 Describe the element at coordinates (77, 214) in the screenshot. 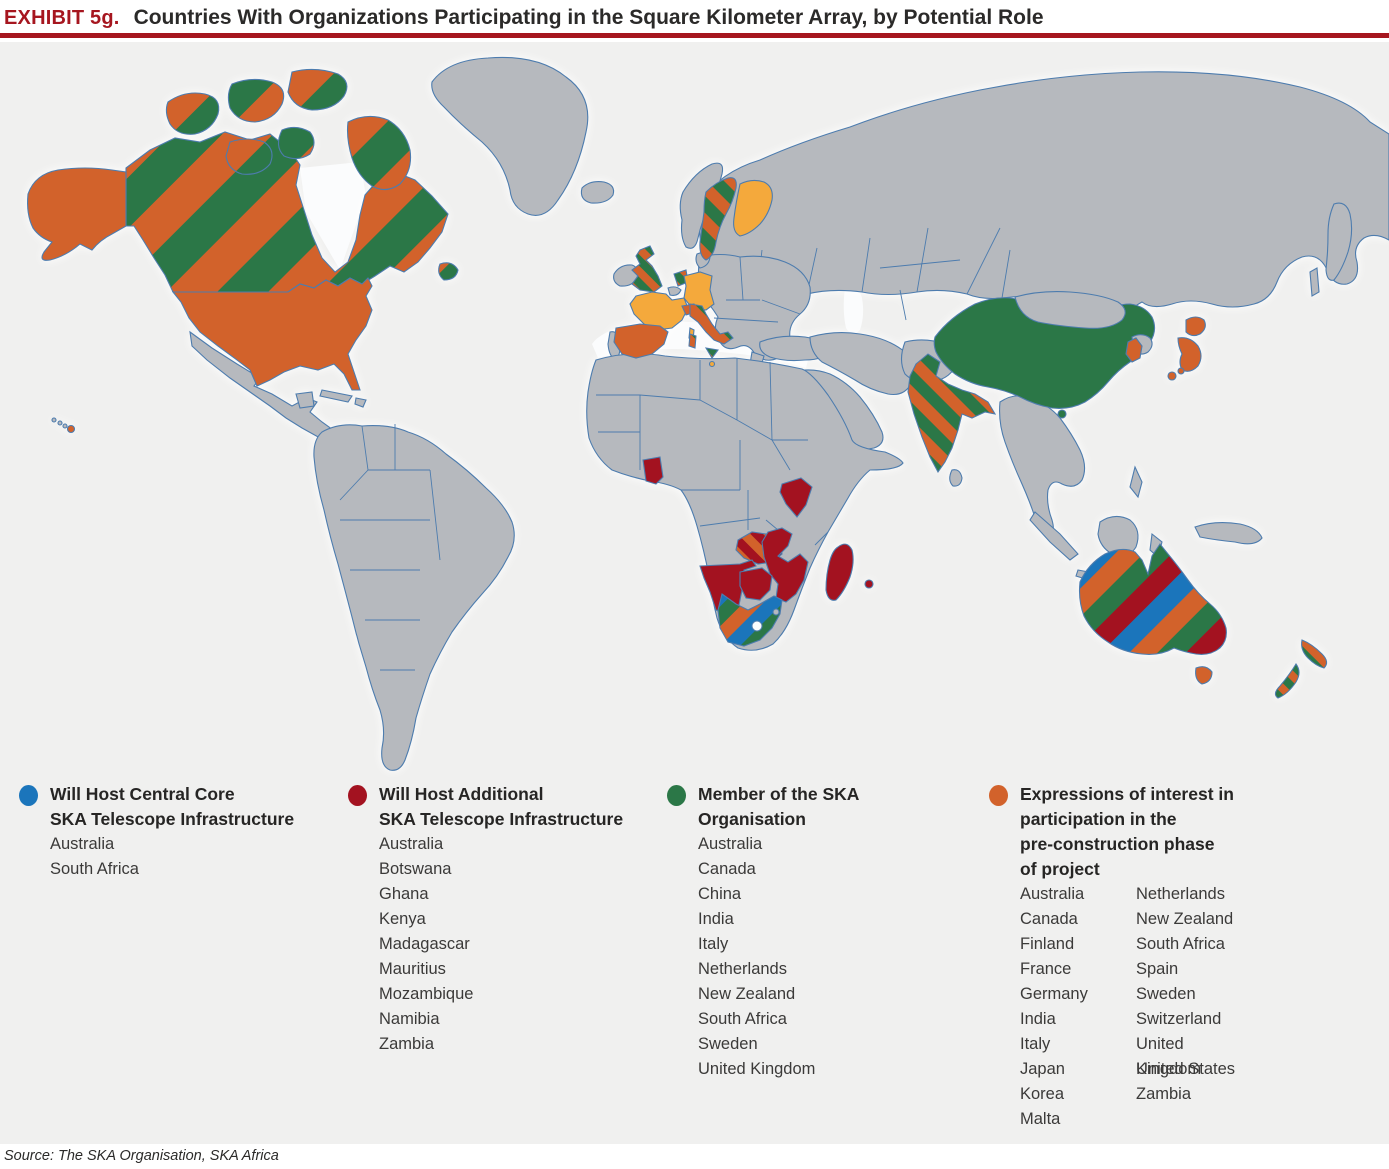

I see `us-alaska` at that location.